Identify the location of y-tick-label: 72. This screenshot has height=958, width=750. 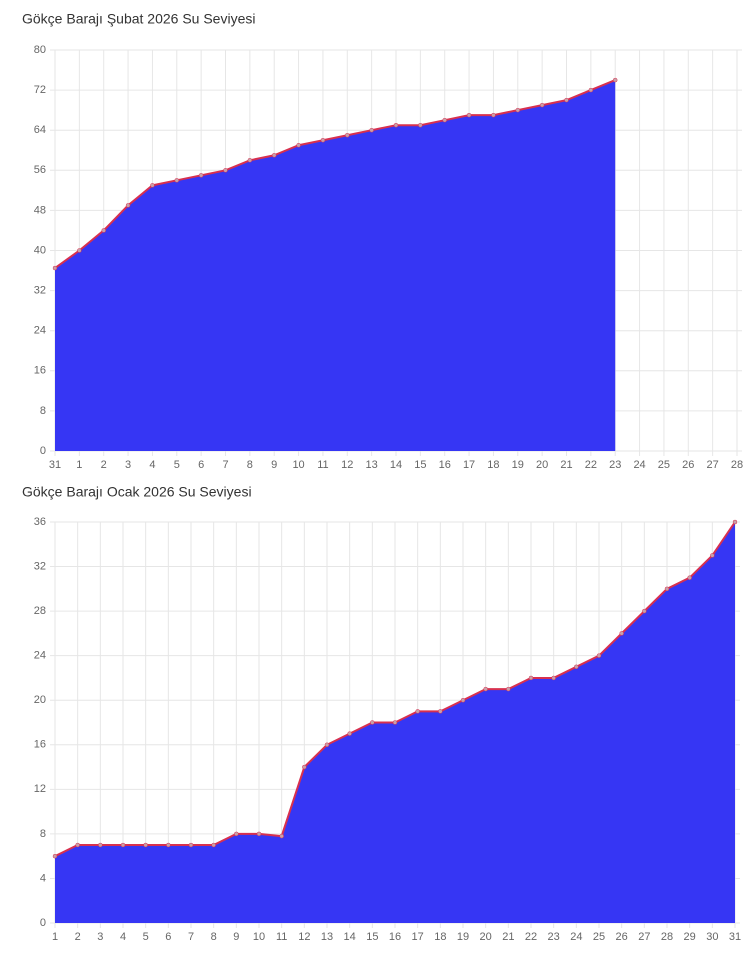
(40, 90).